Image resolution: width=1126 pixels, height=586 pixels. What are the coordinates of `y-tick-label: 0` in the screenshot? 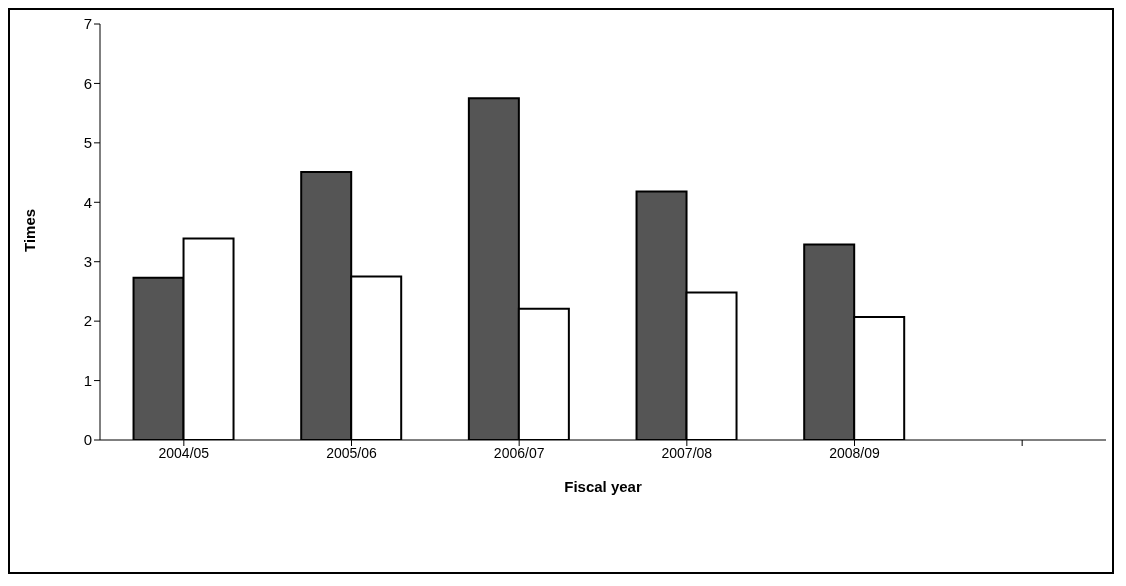 It's located at (87, 440).